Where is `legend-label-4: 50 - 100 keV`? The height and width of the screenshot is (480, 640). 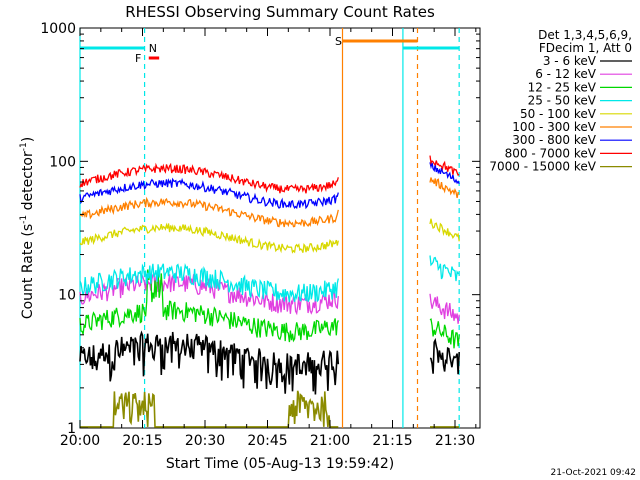 legend-label-4: 50 - 100 keV is located at coordinates (558, 114).